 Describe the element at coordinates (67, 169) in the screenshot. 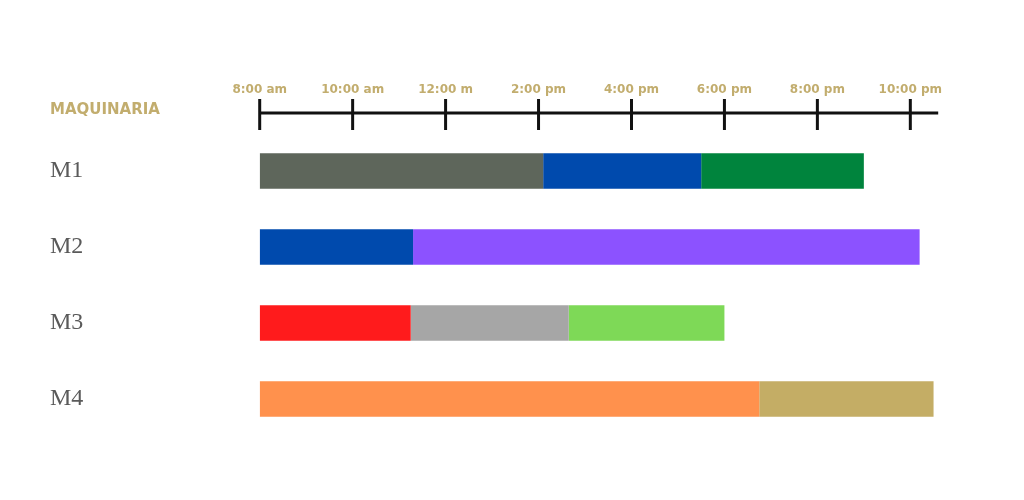

I see `y-tick-label: M1` at that location.